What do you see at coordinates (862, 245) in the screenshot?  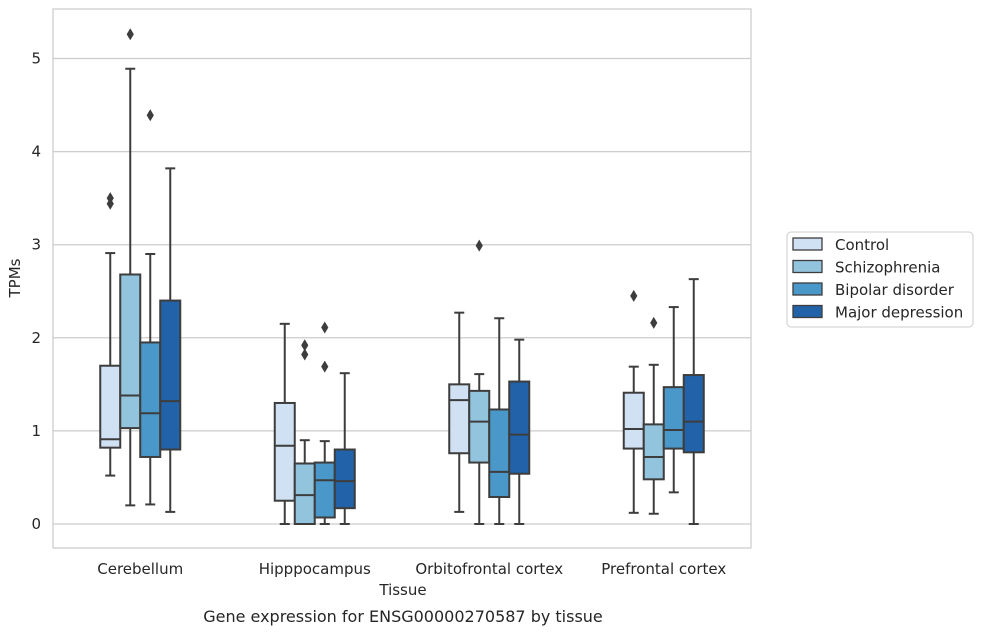 I see `legend-label: Control` at bounding box center [862, 245].